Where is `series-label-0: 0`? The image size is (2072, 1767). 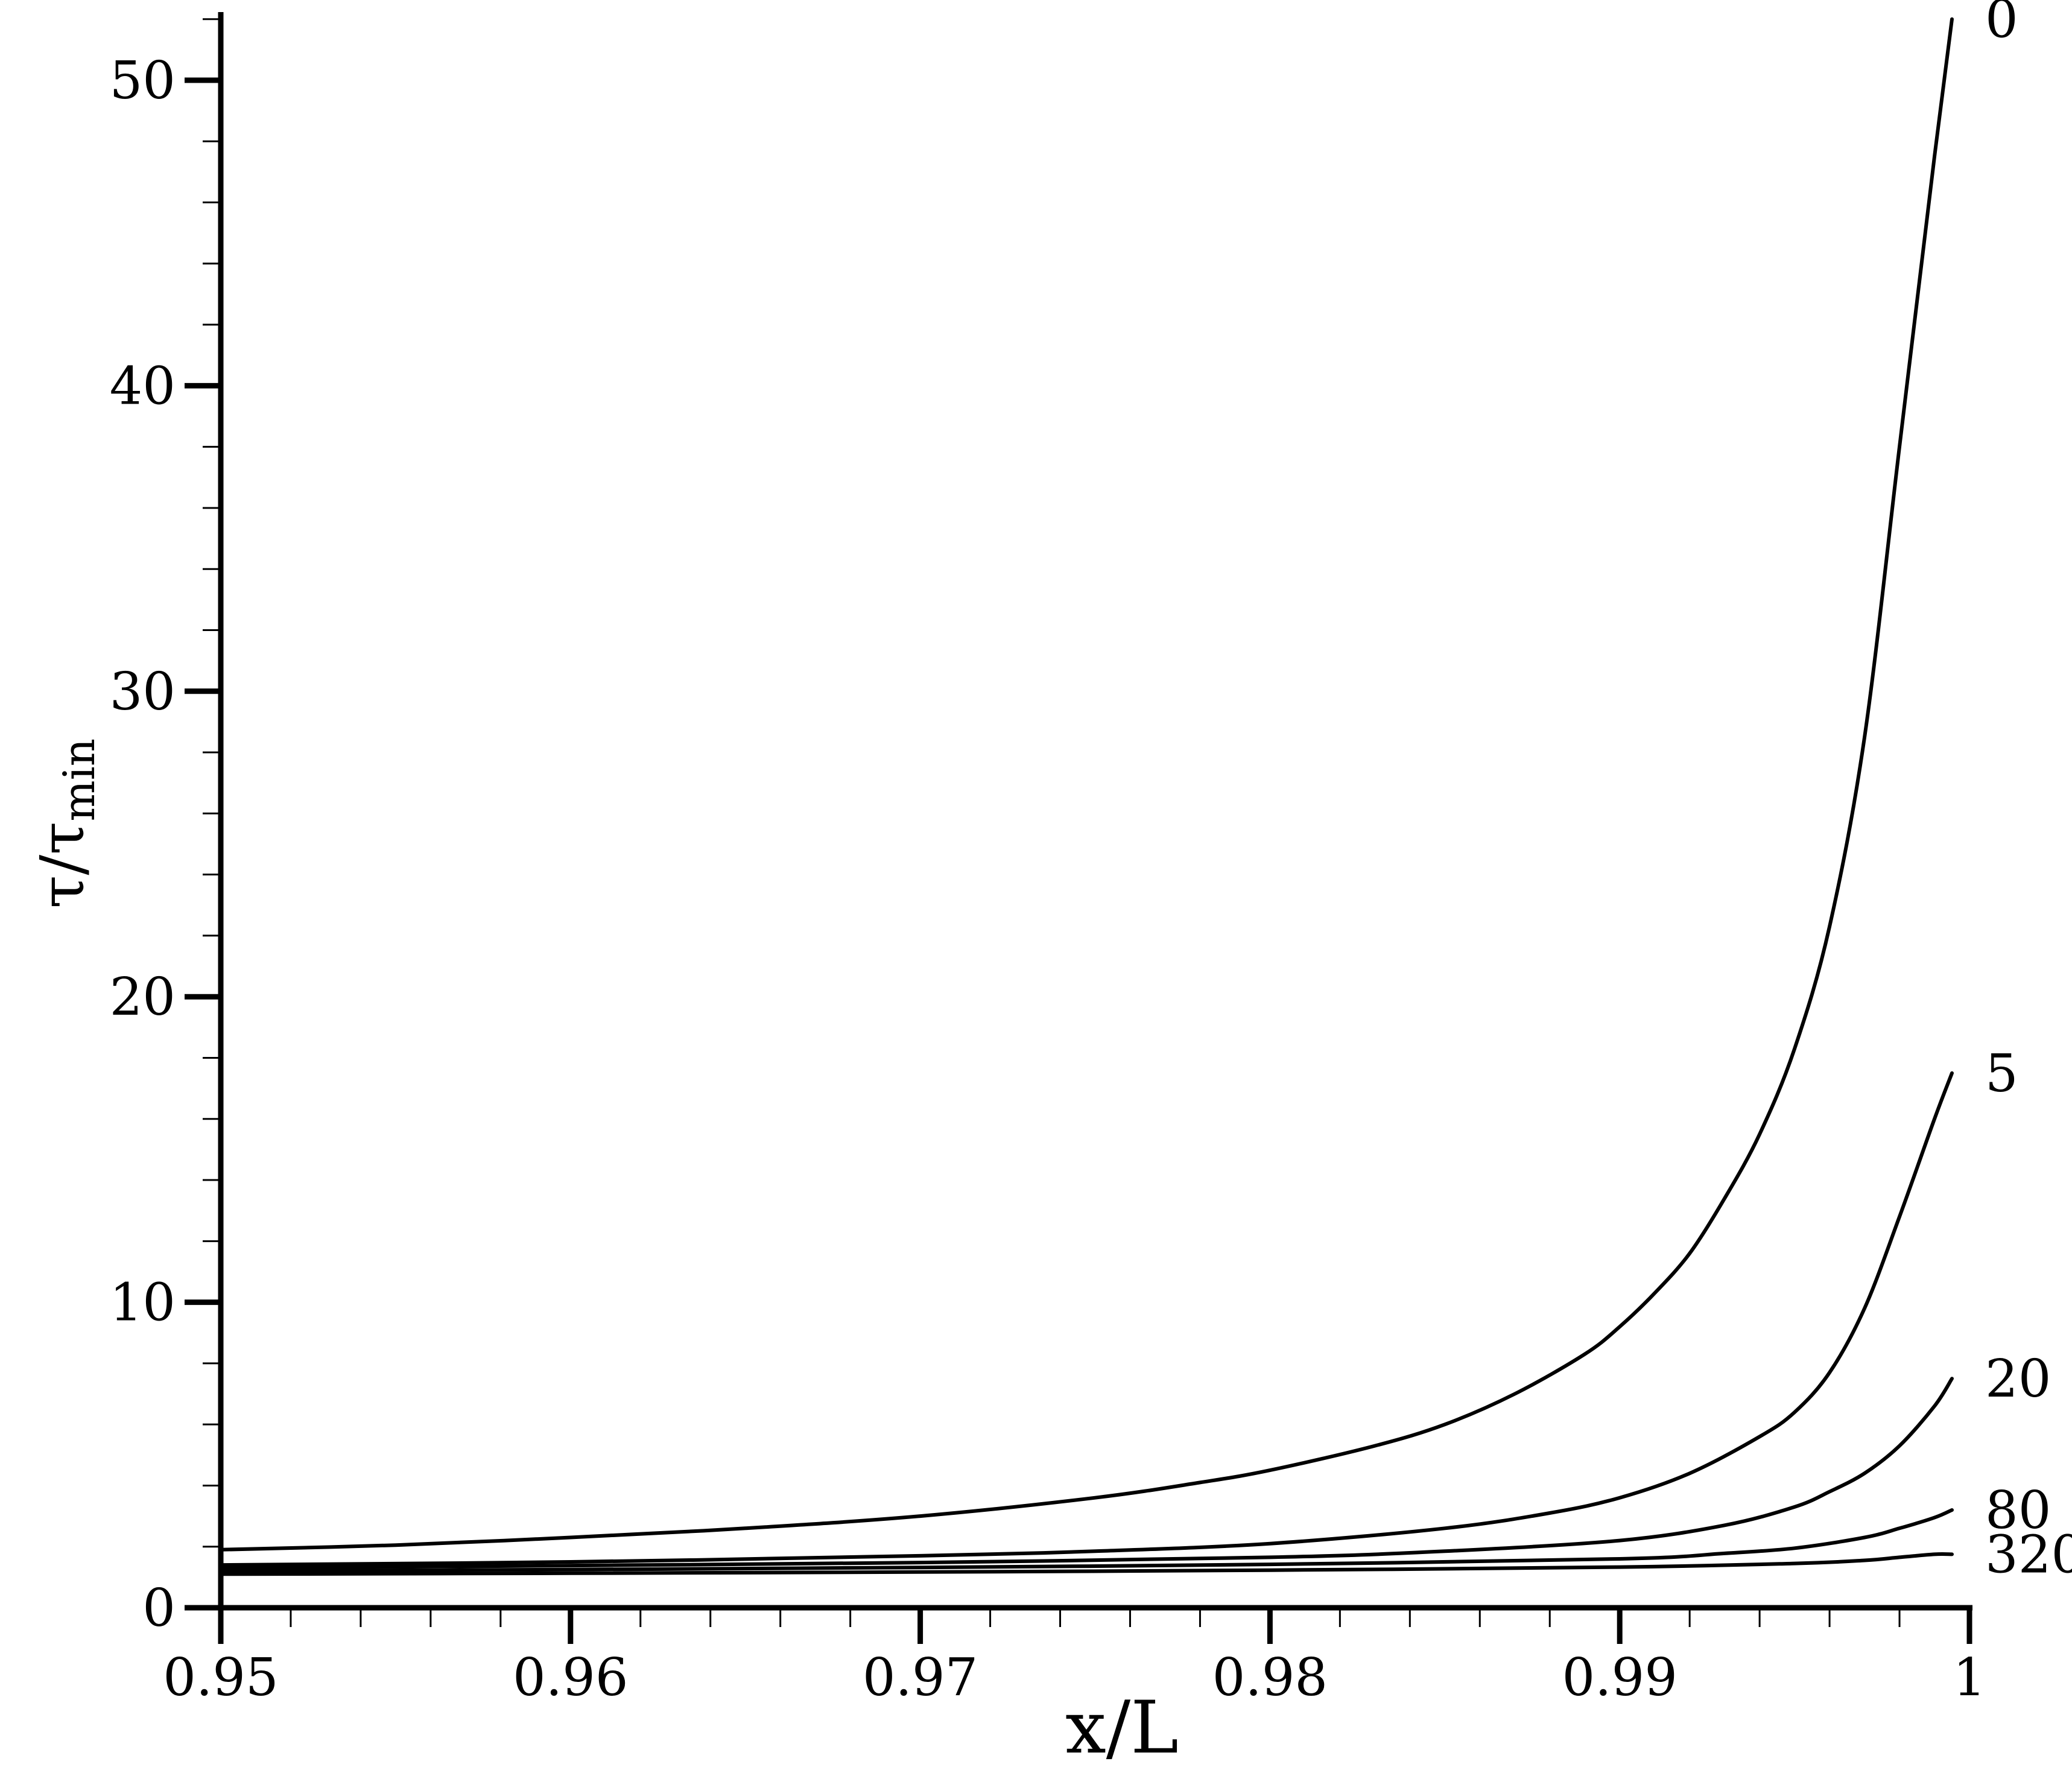
series-label-0: 0 is located at coordinates (2002, 25).